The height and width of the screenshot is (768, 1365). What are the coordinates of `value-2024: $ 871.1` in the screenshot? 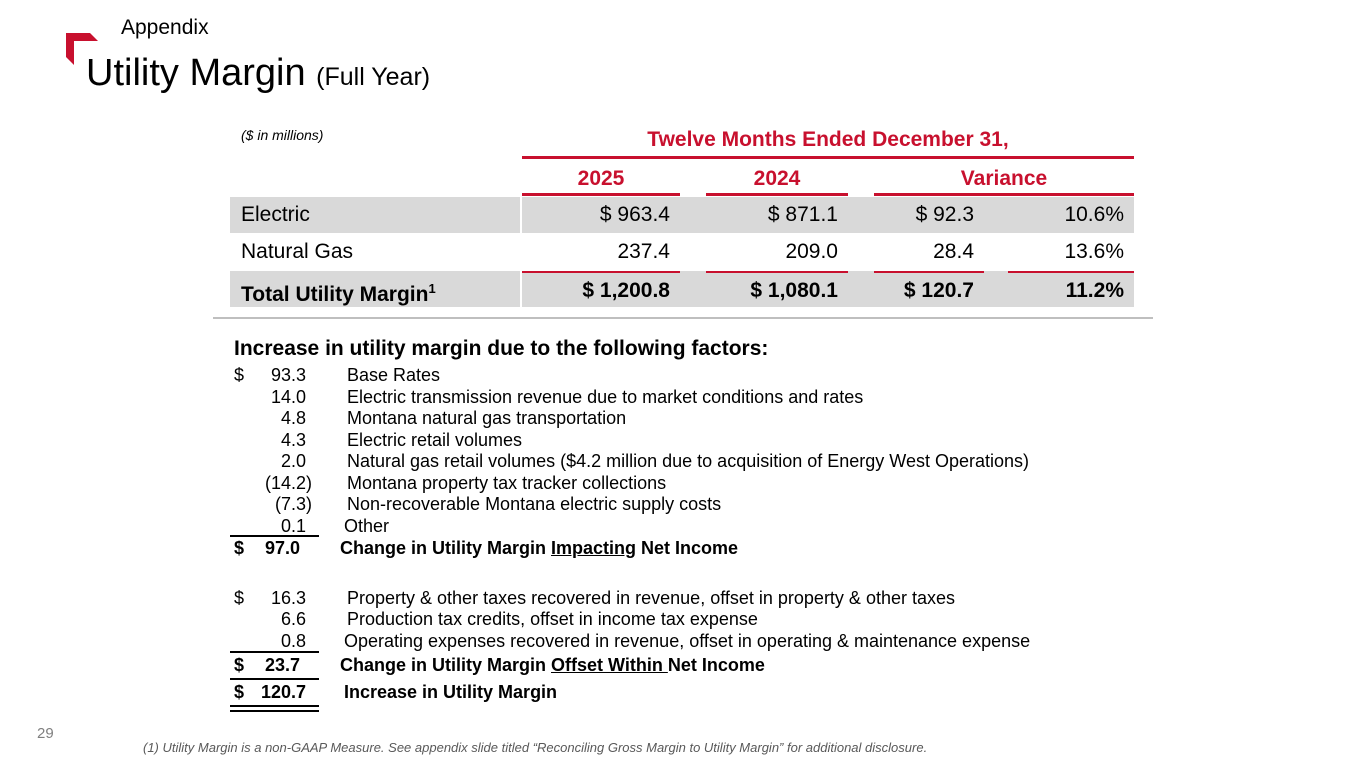 It's located at (777, 215).